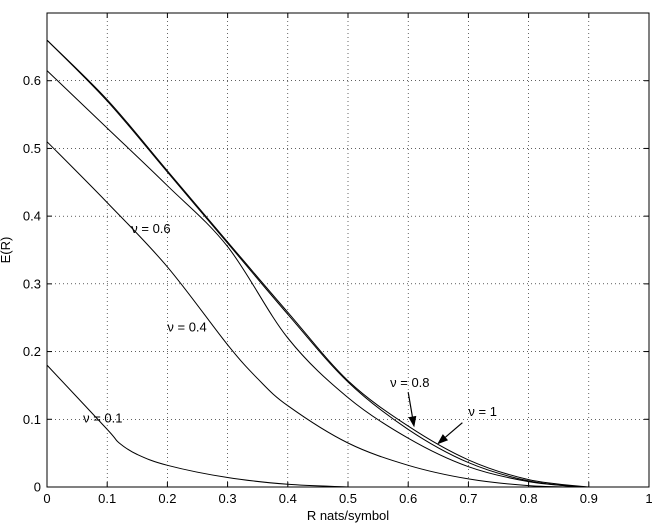 The width and height of the screenshot is (657, 525). What do you see at coordinates (589, 498) in the screenshot?
I see `x-tick-label: 0.9` at bounding box center [589, 498].